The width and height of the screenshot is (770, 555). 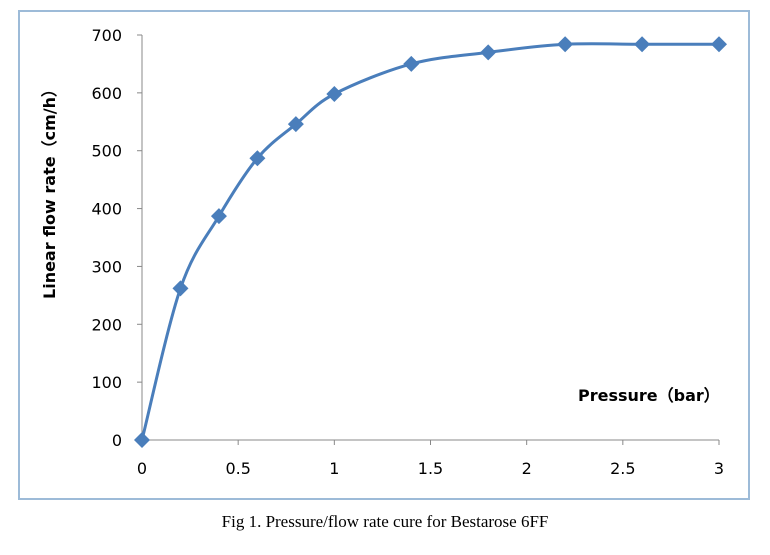 I want to click on x-tick-label: 0.5, so click(x=237, y=468).